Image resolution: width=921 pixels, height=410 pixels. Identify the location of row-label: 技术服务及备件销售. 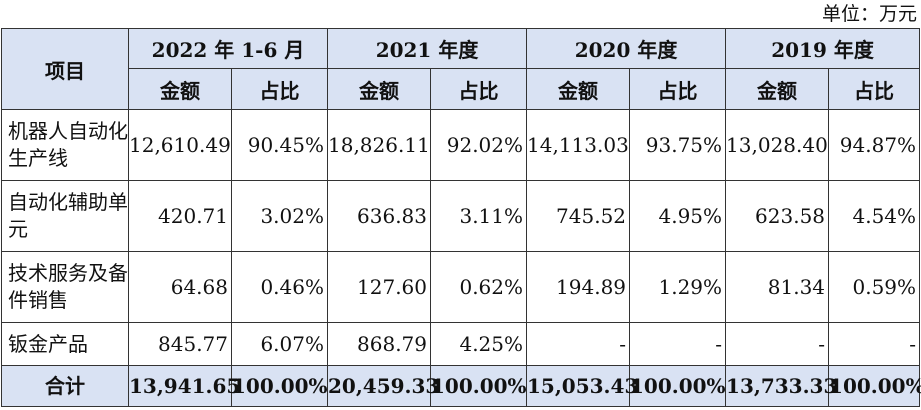
(65, 287).